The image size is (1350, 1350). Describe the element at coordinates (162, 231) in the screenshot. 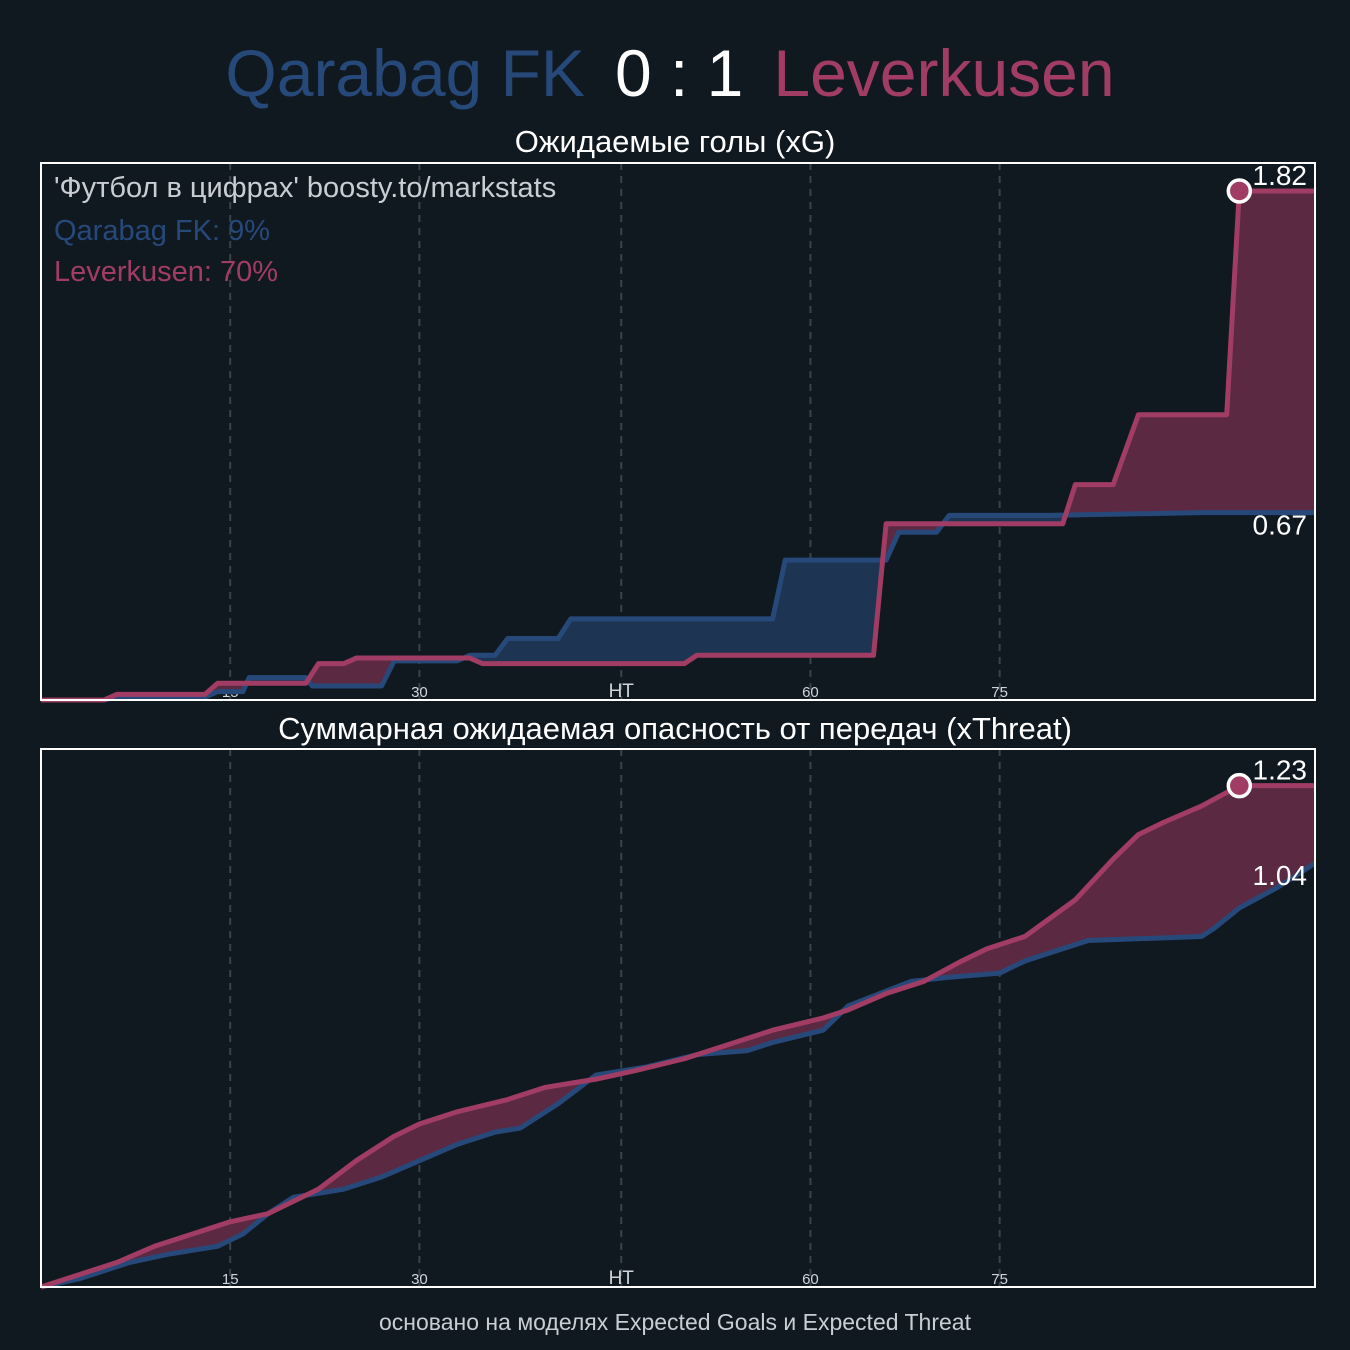

I see `home-win-probability: Qarabag FK: 9%` at that location.